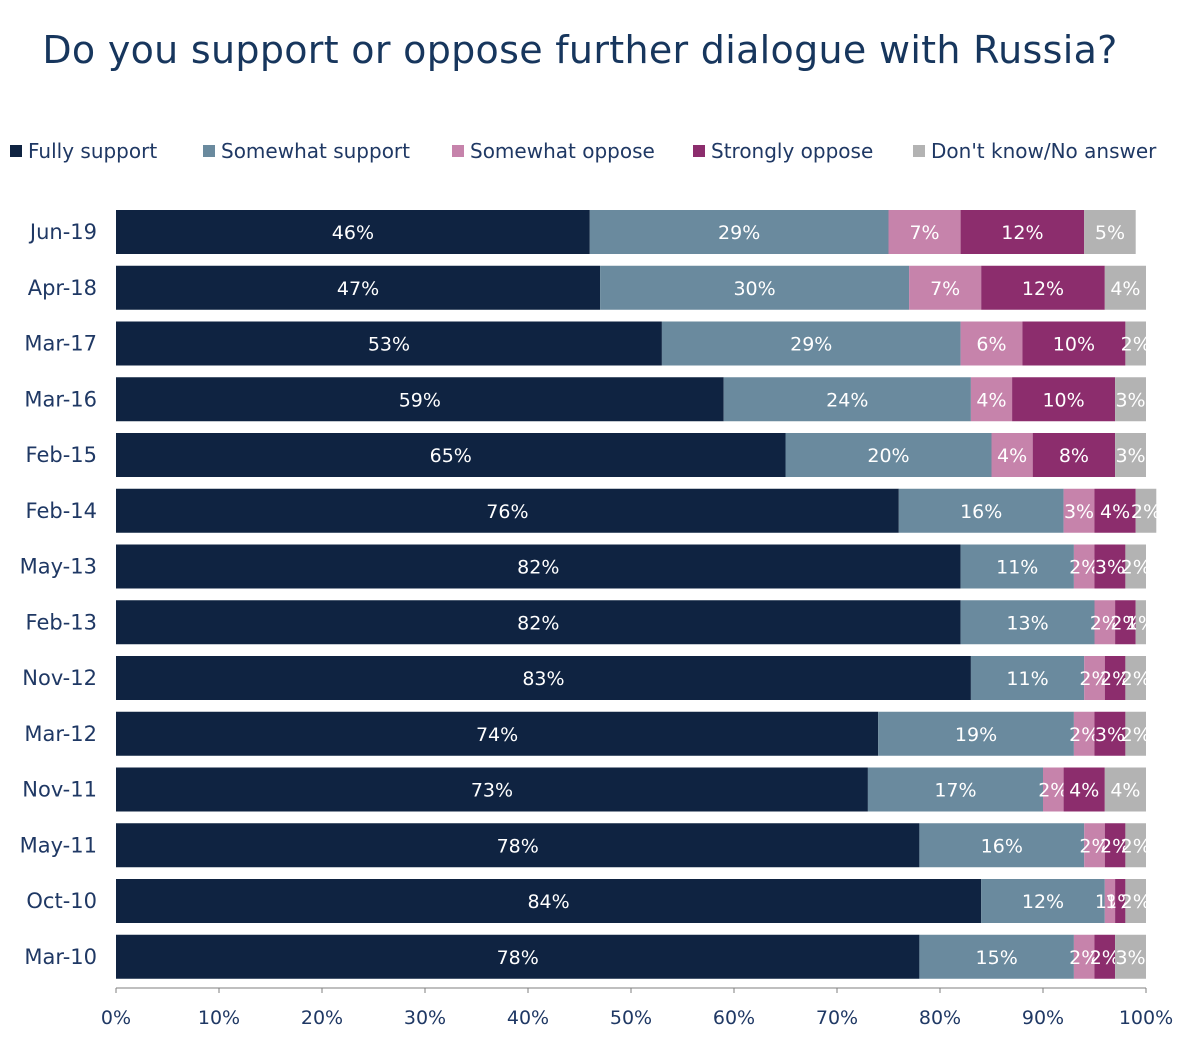 This screenshot has height=1039, width=1200. I want to click on data-label: 17%, so click(955, 791).